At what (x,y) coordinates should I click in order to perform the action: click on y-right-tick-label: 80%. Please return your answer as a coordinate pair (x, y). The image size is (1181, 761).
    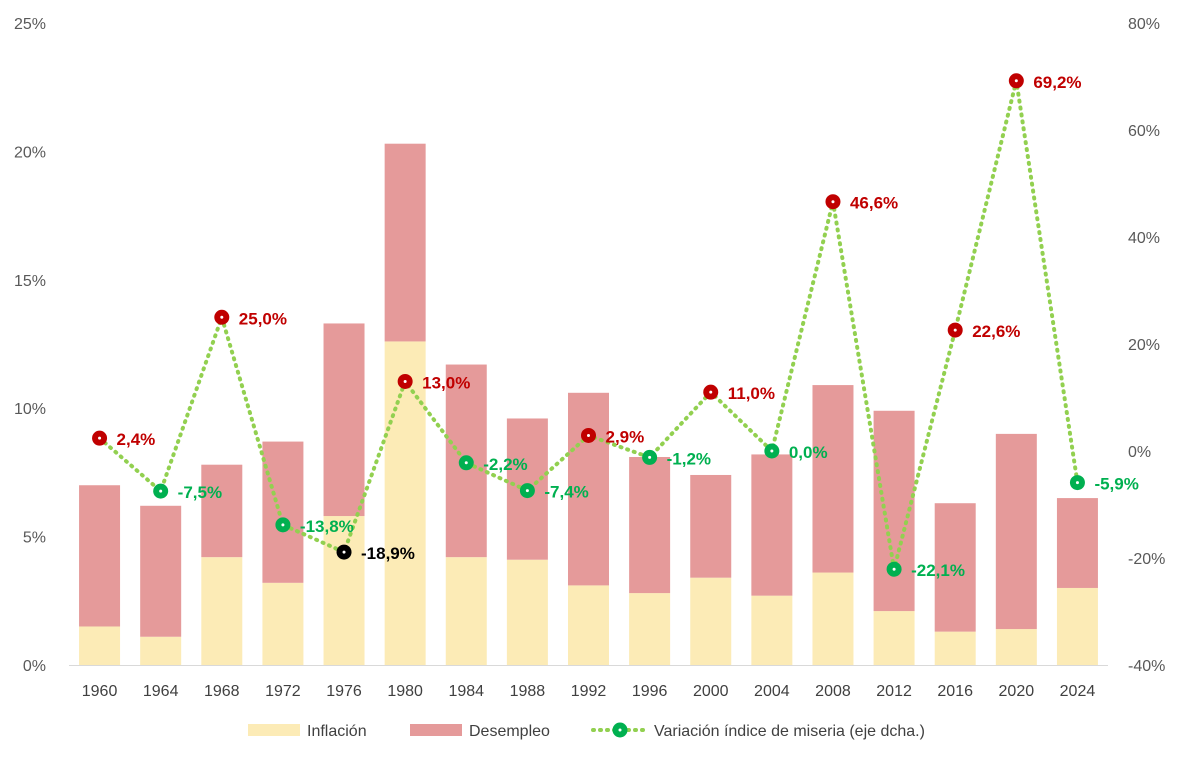
    Looking at the image, I should click on (1144, 24).